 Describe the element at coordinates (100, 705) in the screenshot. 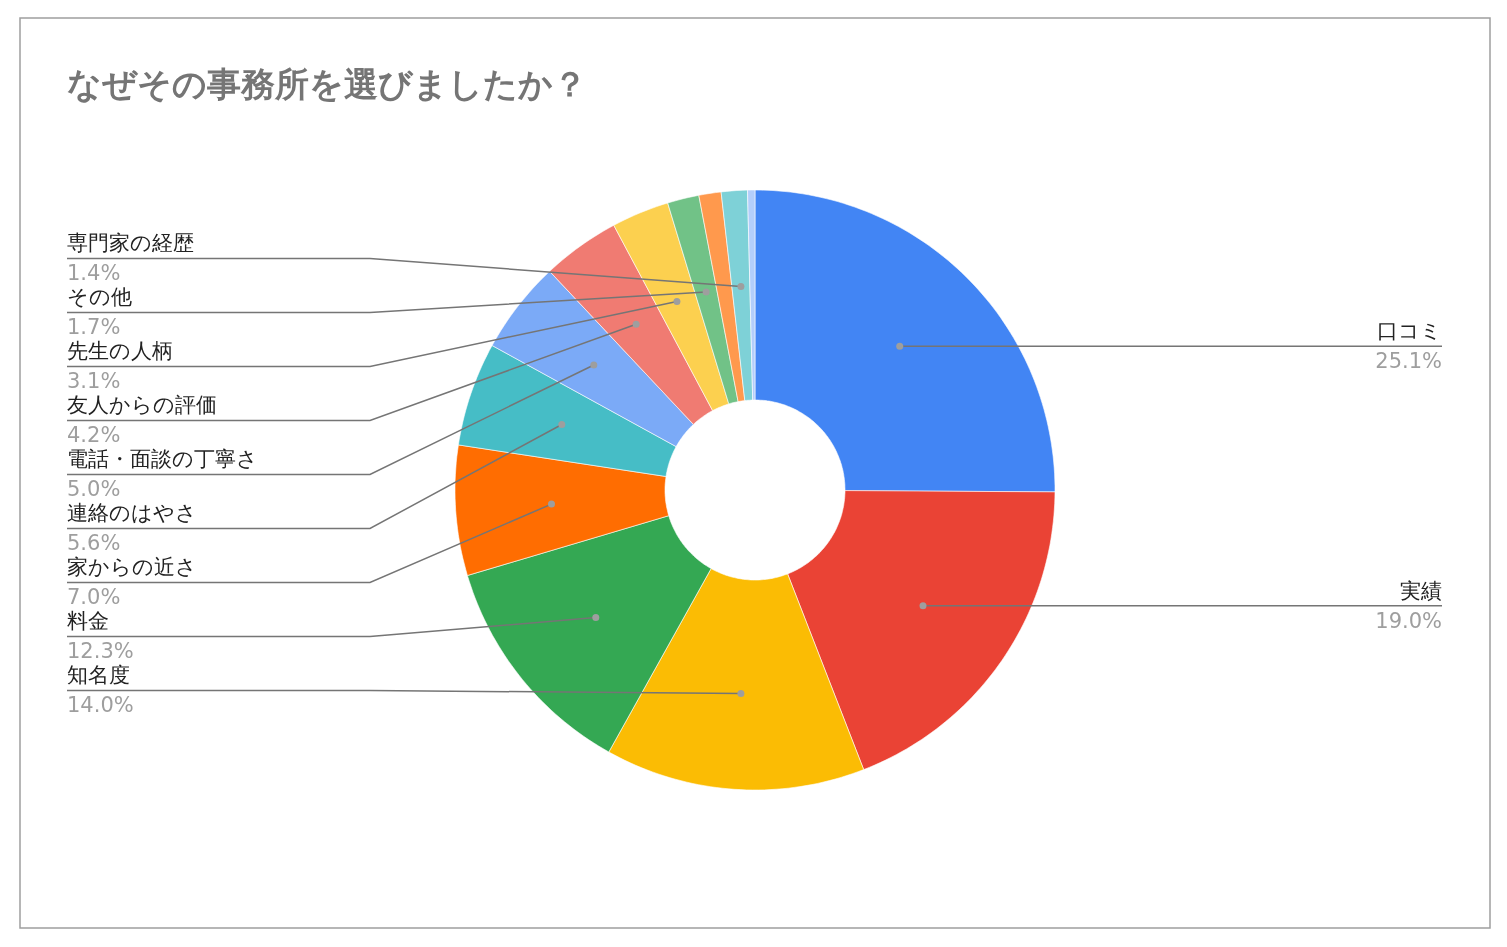

I see `data-label: 14.0%` at that location.